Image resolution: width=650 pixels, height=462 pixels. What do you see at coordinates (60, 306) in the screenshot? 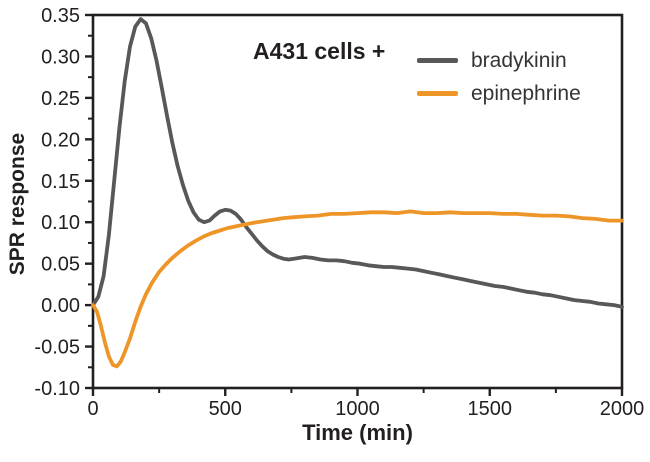
I see `y-tick-label: 0.00` at bounding box center [60, 306].